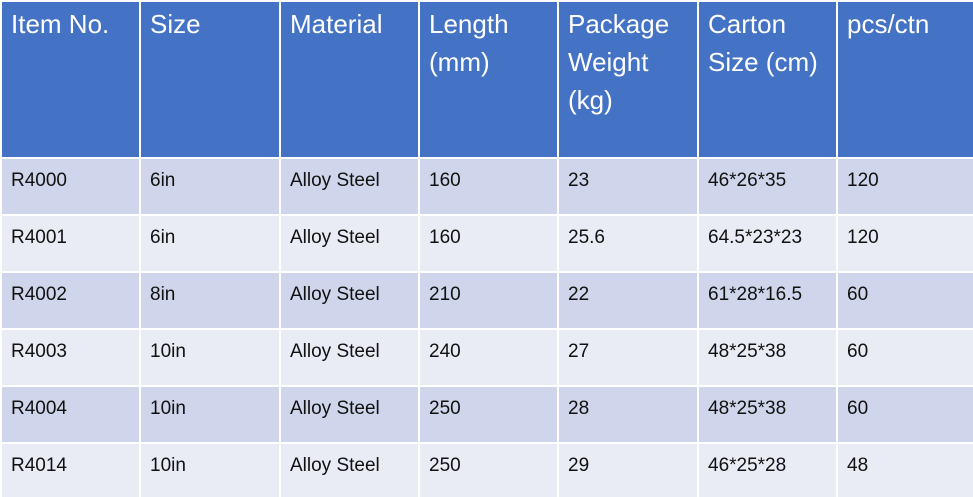 The width and height of the screenshot is (973, 497). I want to click on table-cell: R4001, so click(70, 243).